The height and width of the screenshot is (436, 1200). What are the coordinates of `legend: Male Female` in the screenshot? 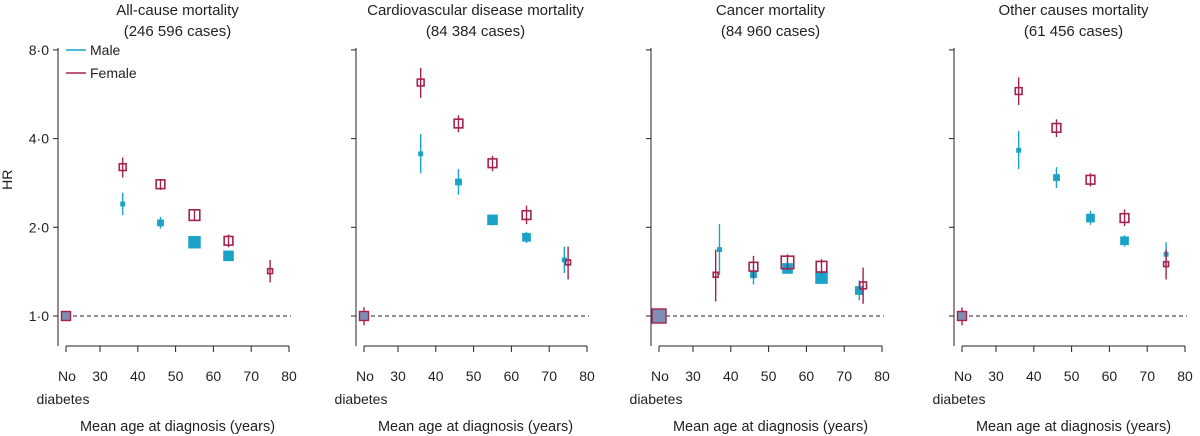 It's located at (101, 61).